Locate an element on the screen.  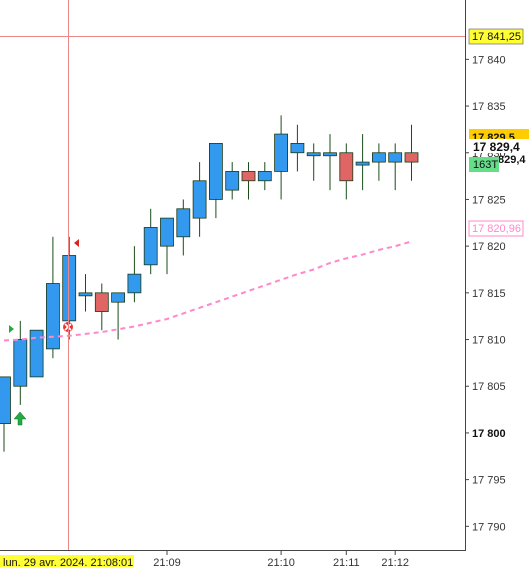
buy-arrow-icon is located at coordinates (20, 418).